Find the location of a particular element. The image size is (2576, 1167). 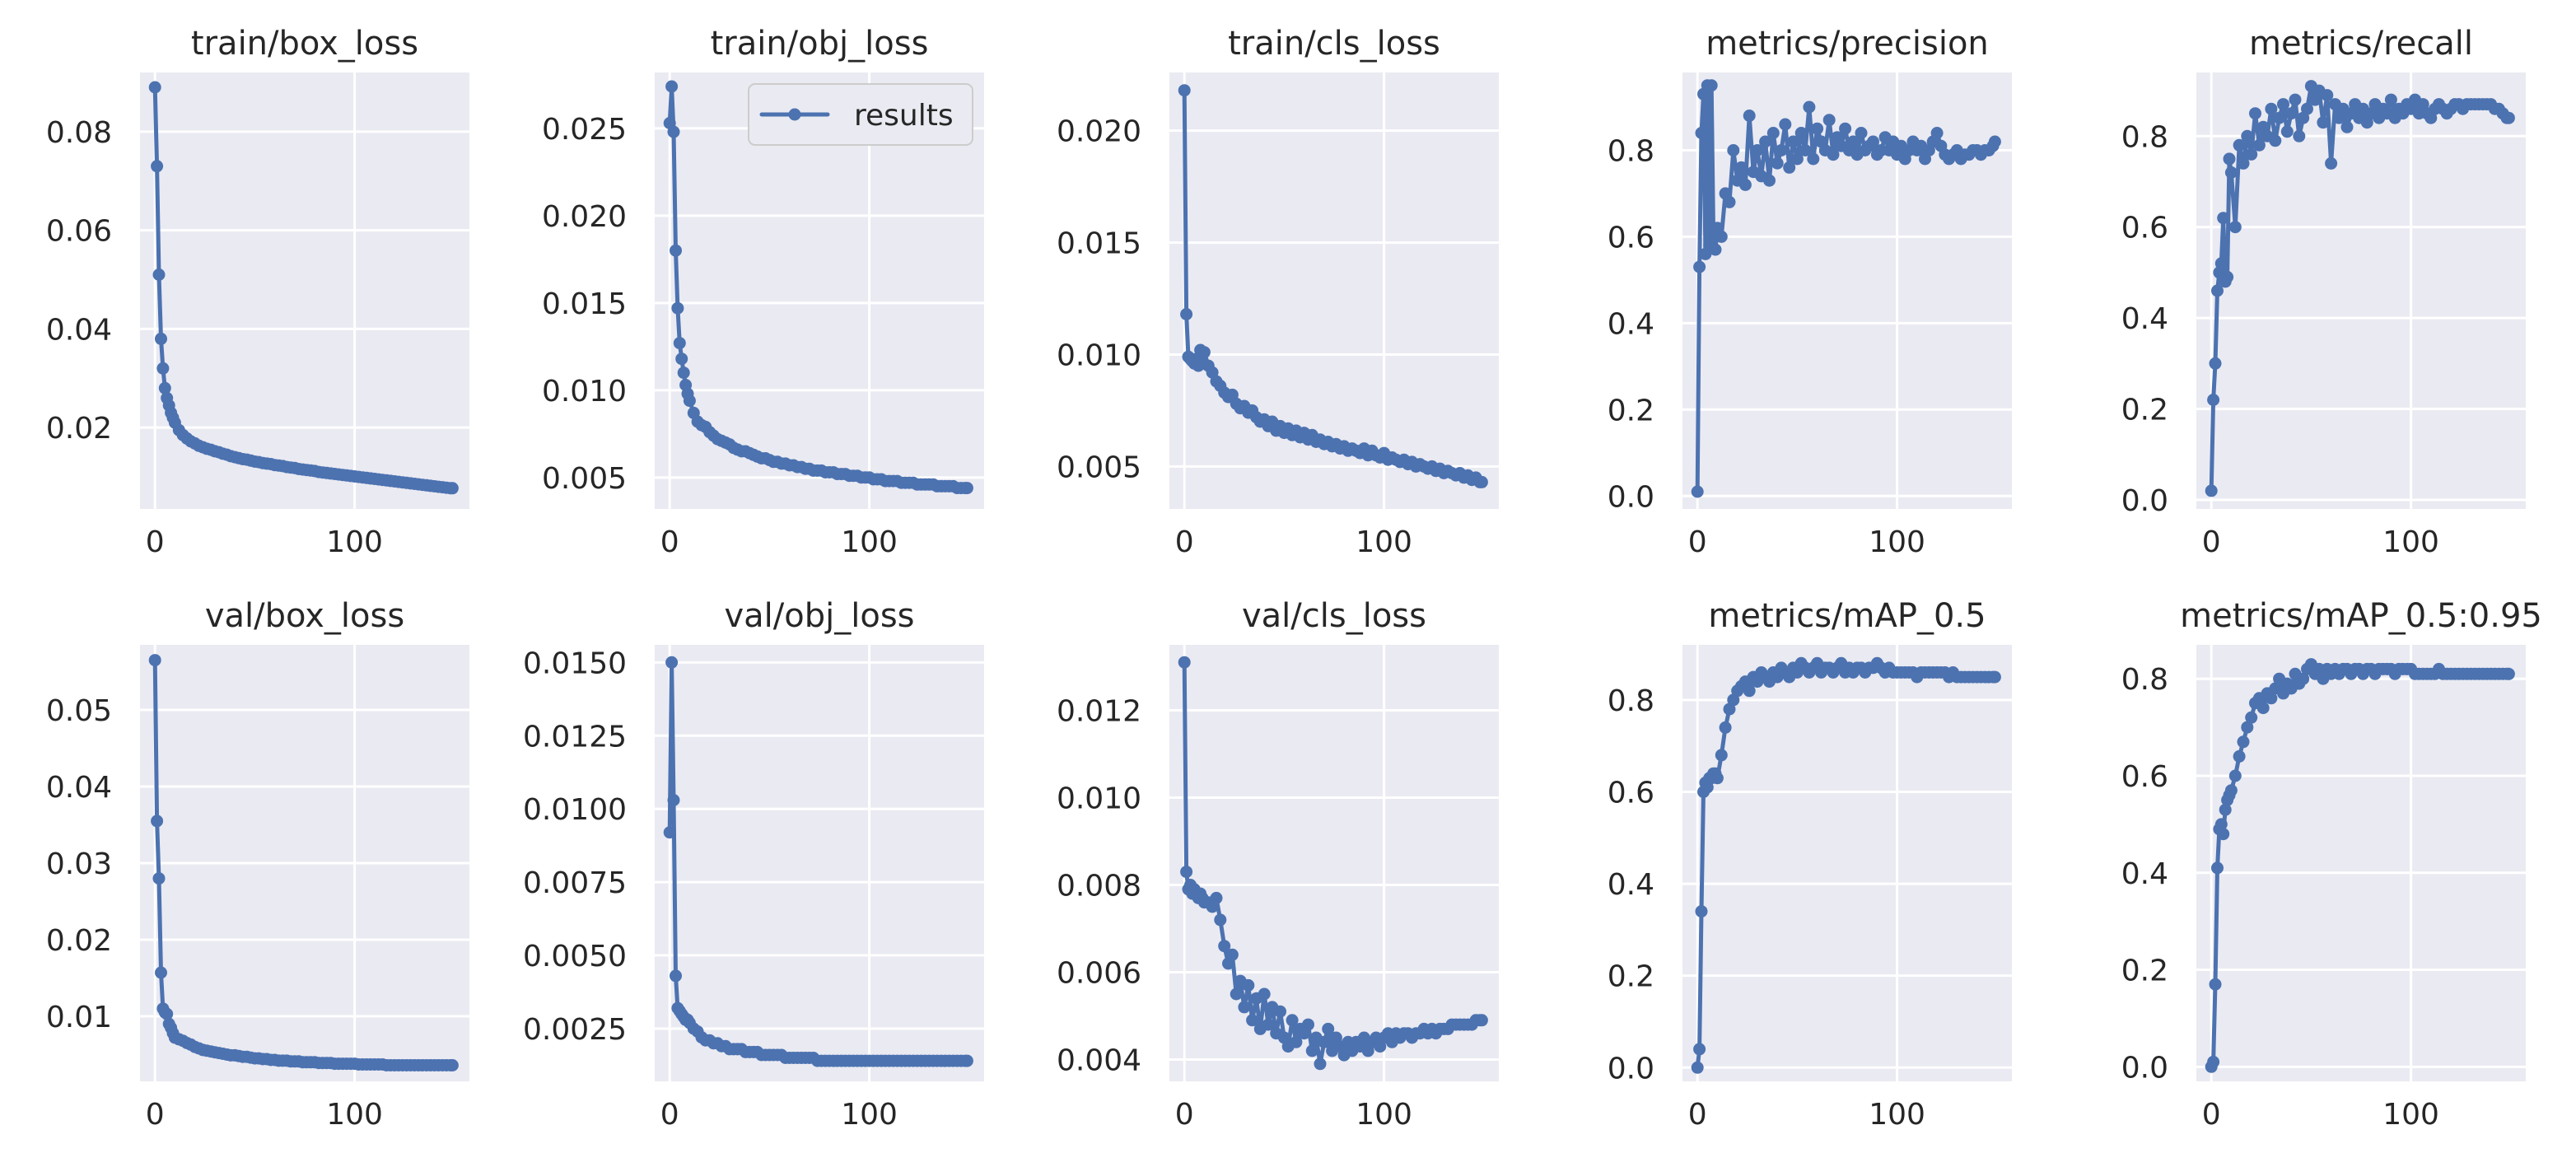

y-tick-label: 0.005 is located at coordinates (584, 479).